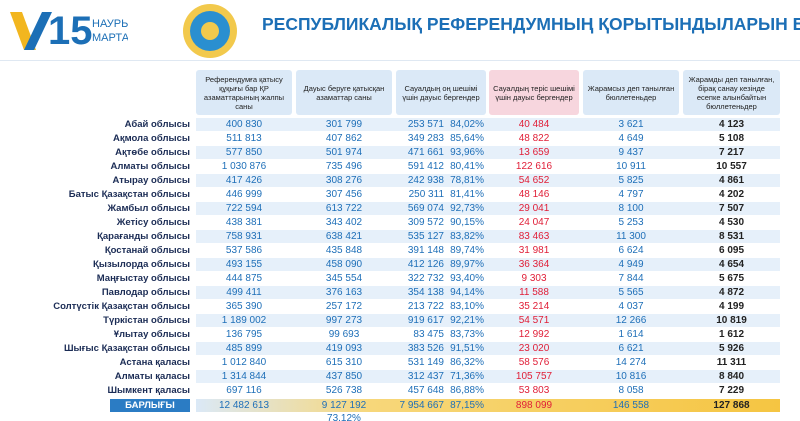  I want to click on cell-value: 136 795, so click(244, 334).